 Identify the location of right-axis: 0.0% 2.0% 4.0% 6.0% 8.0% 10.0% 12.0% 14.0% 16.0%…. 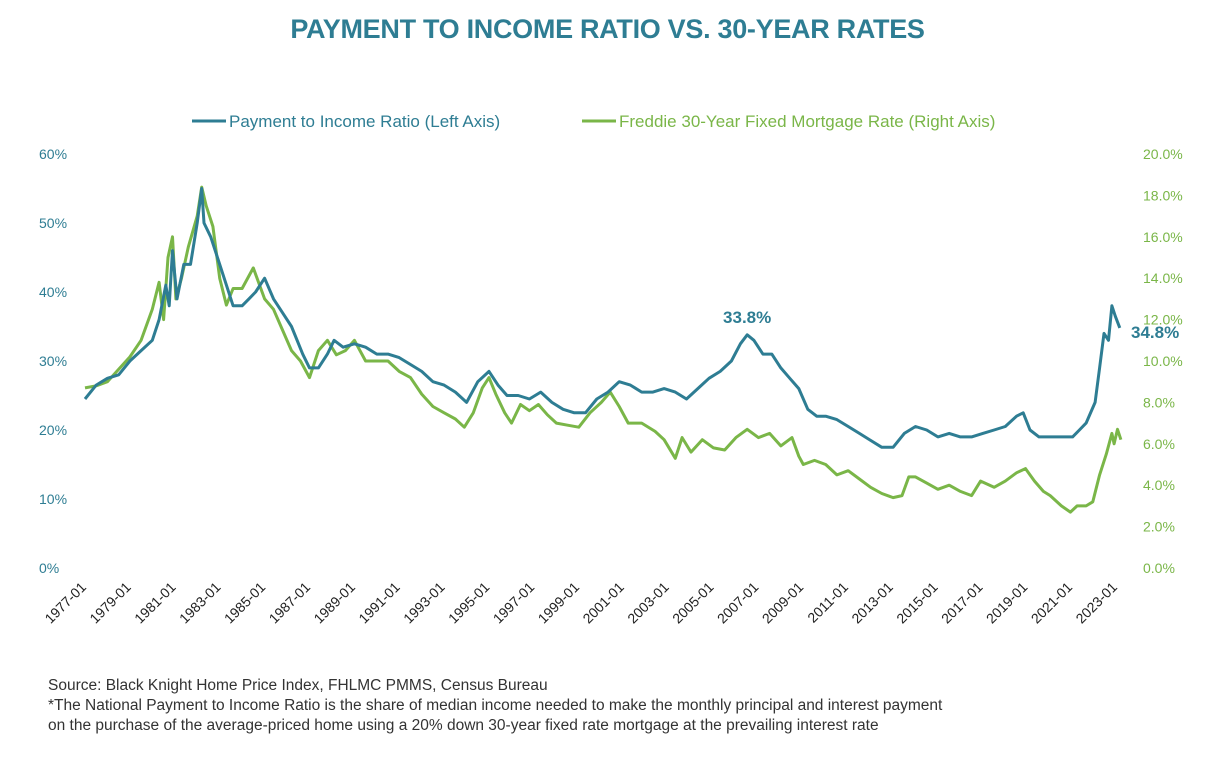
(1163, 361).